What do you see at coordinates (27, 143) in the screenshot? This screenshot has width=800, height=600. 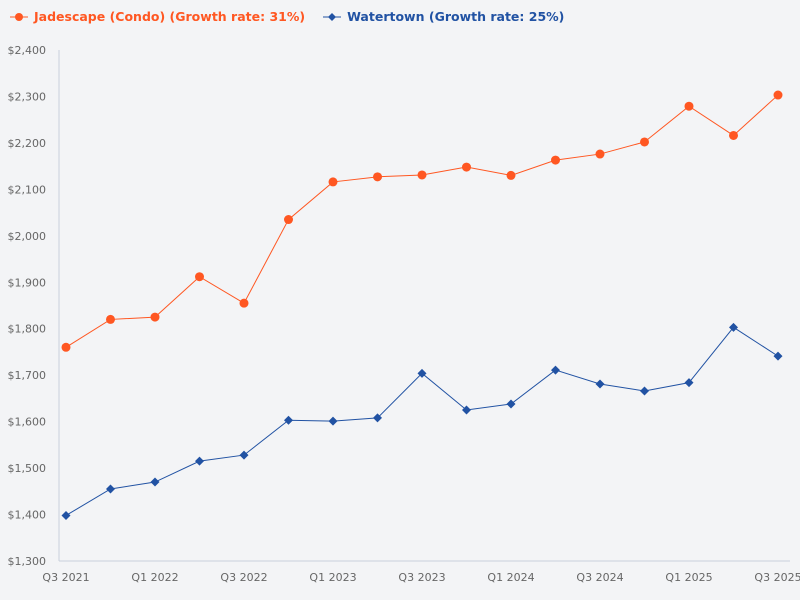 I see `y-tick-label: $2,200` at bounding box center [27, 143].